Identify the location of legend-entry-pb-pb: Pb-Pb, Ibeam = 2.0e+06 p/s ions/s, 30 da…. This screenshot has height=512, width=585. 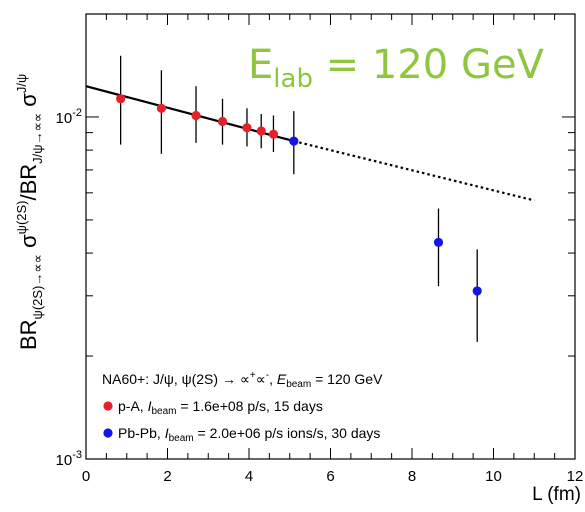
(249, 434).